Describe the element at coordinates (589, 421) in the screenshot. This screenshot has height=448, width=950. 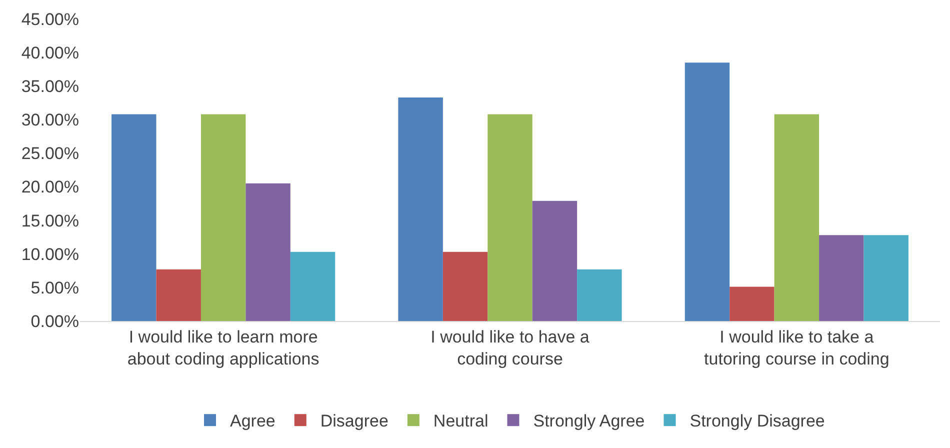
I see `legend-label: Strongly Agree` at that location.